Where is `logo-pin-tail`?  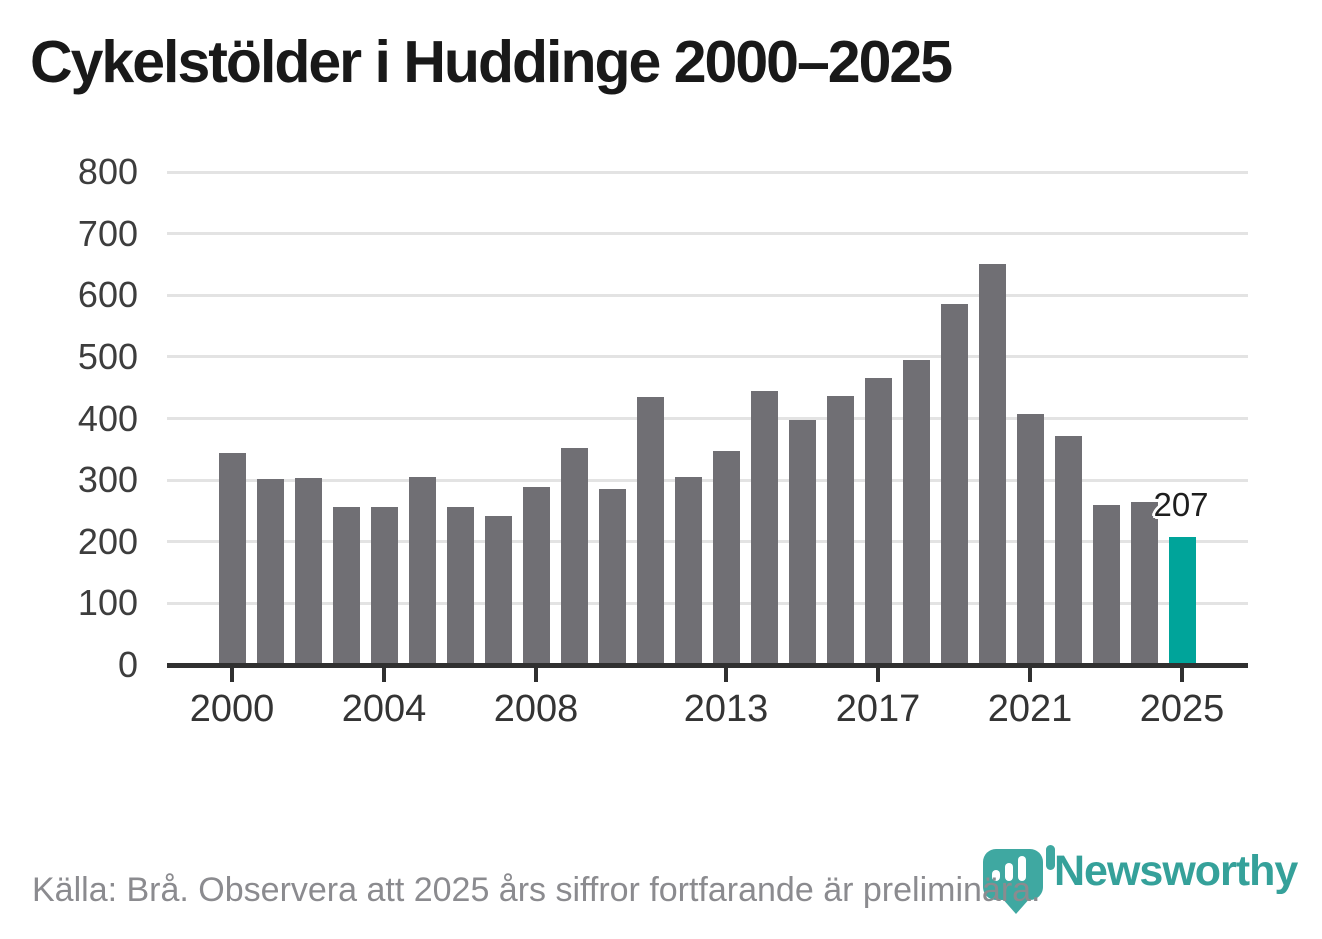 logo-pin-tail is located at coordinates (1016, 905).